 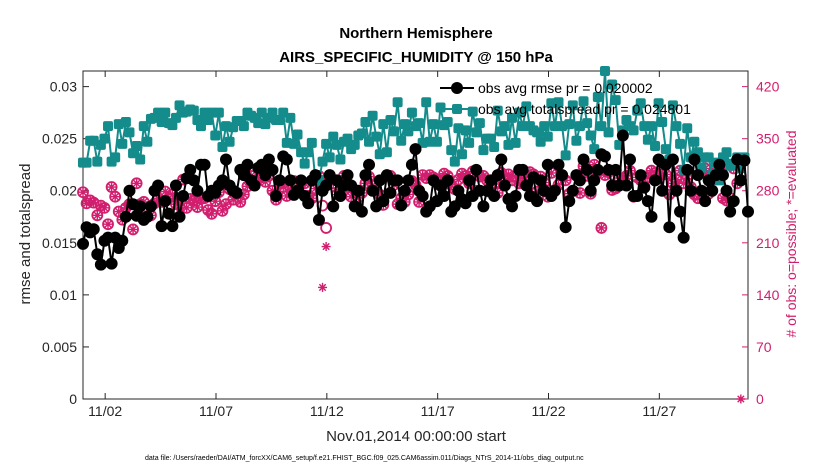 I want to click on x-tick-label: 11/02, so click(x=105, y=411).